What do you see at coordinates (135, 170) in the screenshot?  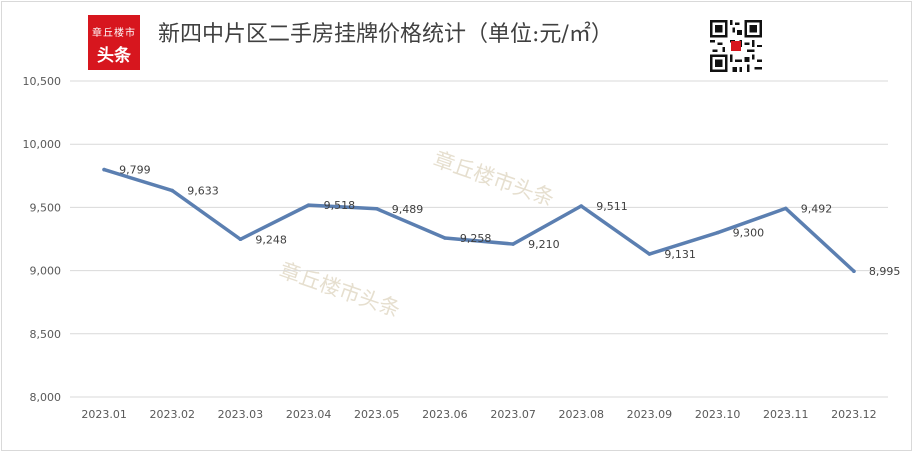 I see `data-label: 9,799` at bounding box center [135, 170].